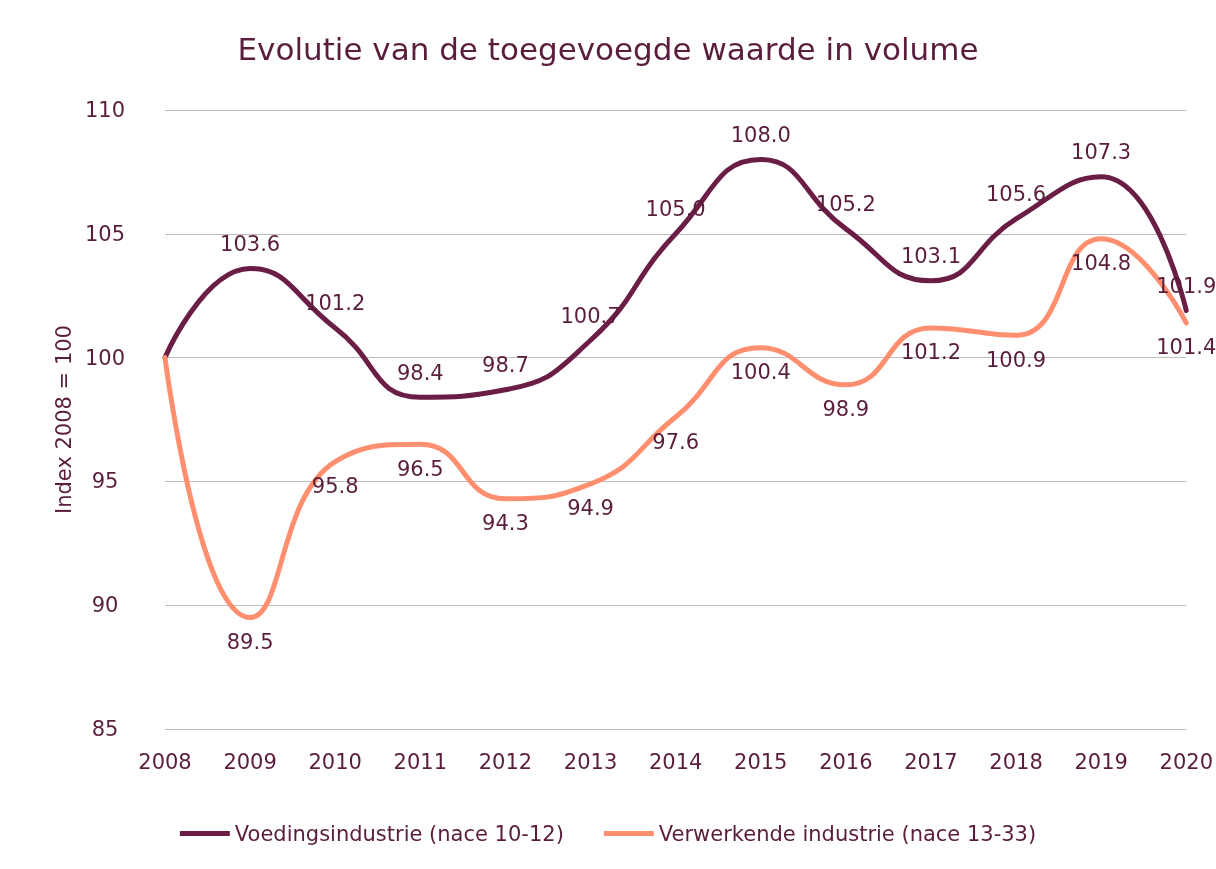  What do you see at coordinates (399, 833) in the screenshot?
I see `legend-label: Voedingsindustrie (nace 10-12)` at bounding box center [399, 833].